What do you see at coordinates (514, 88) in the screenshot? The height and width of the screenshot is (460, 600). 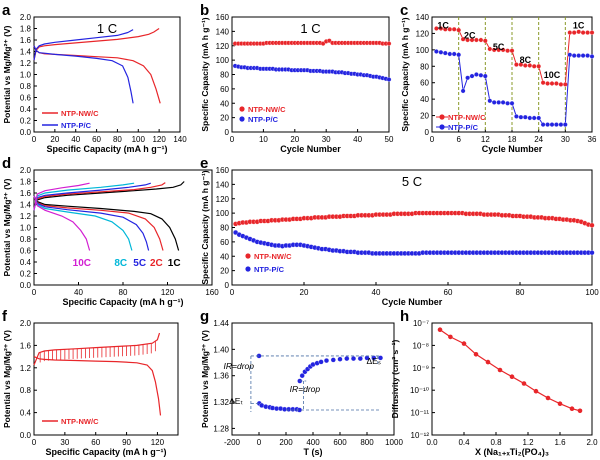 I see `series-ntp-p-c` at bounding box center [514, 88].